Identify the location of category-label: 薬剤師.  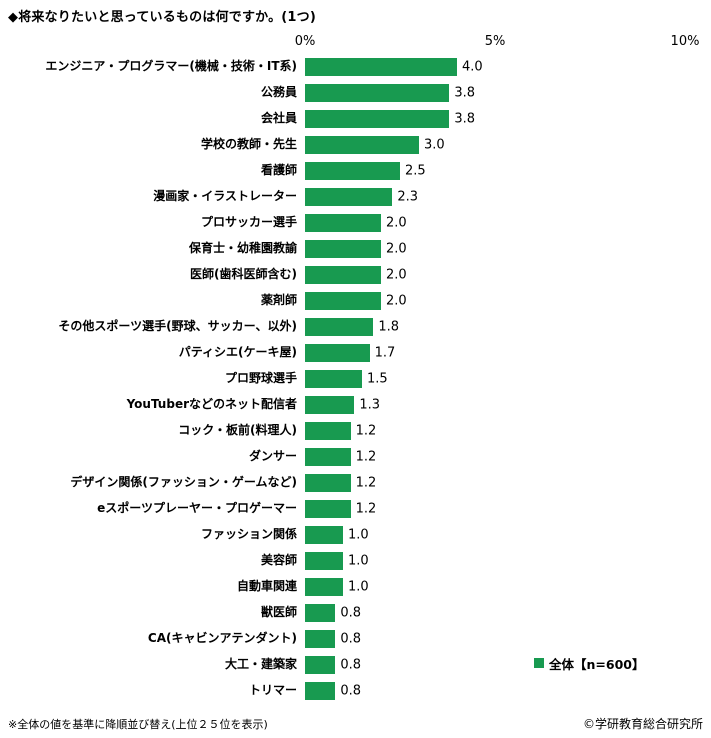
(278, 300).